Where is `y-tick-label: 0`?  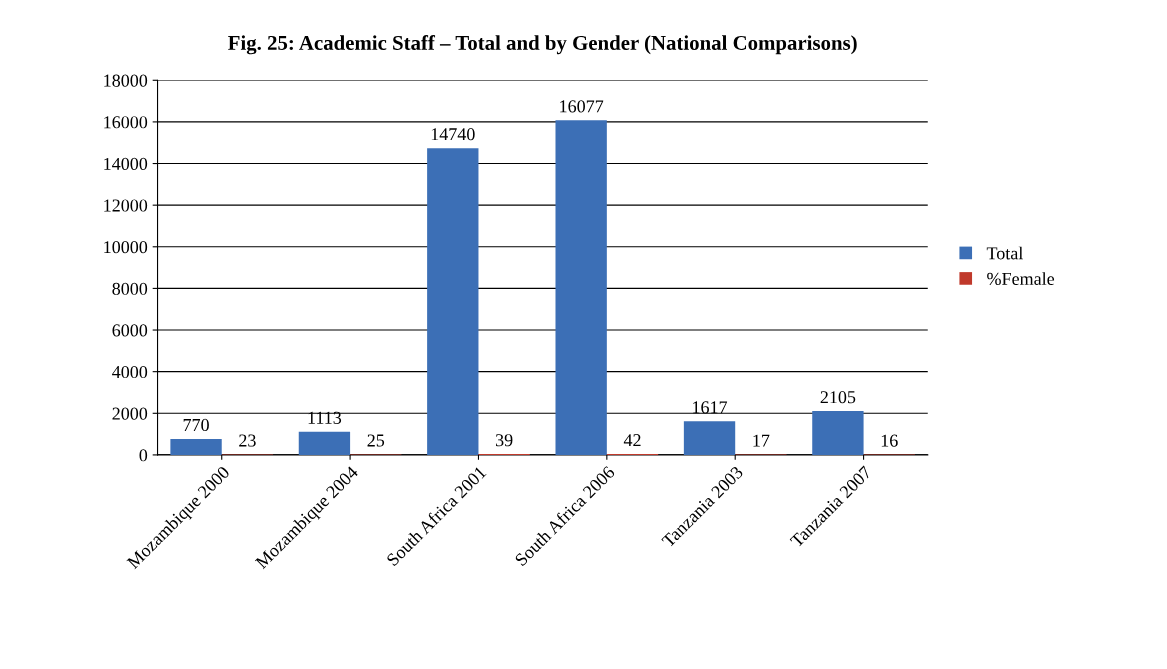
y-tick-label: 0 is located at coordinates (143, 455).